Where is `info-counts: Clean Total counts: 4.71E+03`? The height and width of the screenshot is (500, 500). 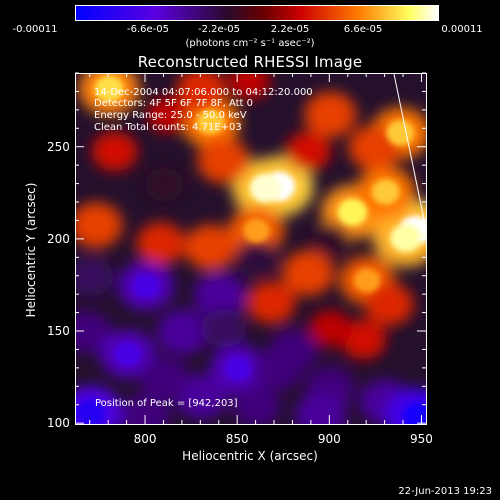 info-counts: Clean Total counts: 4.71E+03 is located at coordinates (168, 127).